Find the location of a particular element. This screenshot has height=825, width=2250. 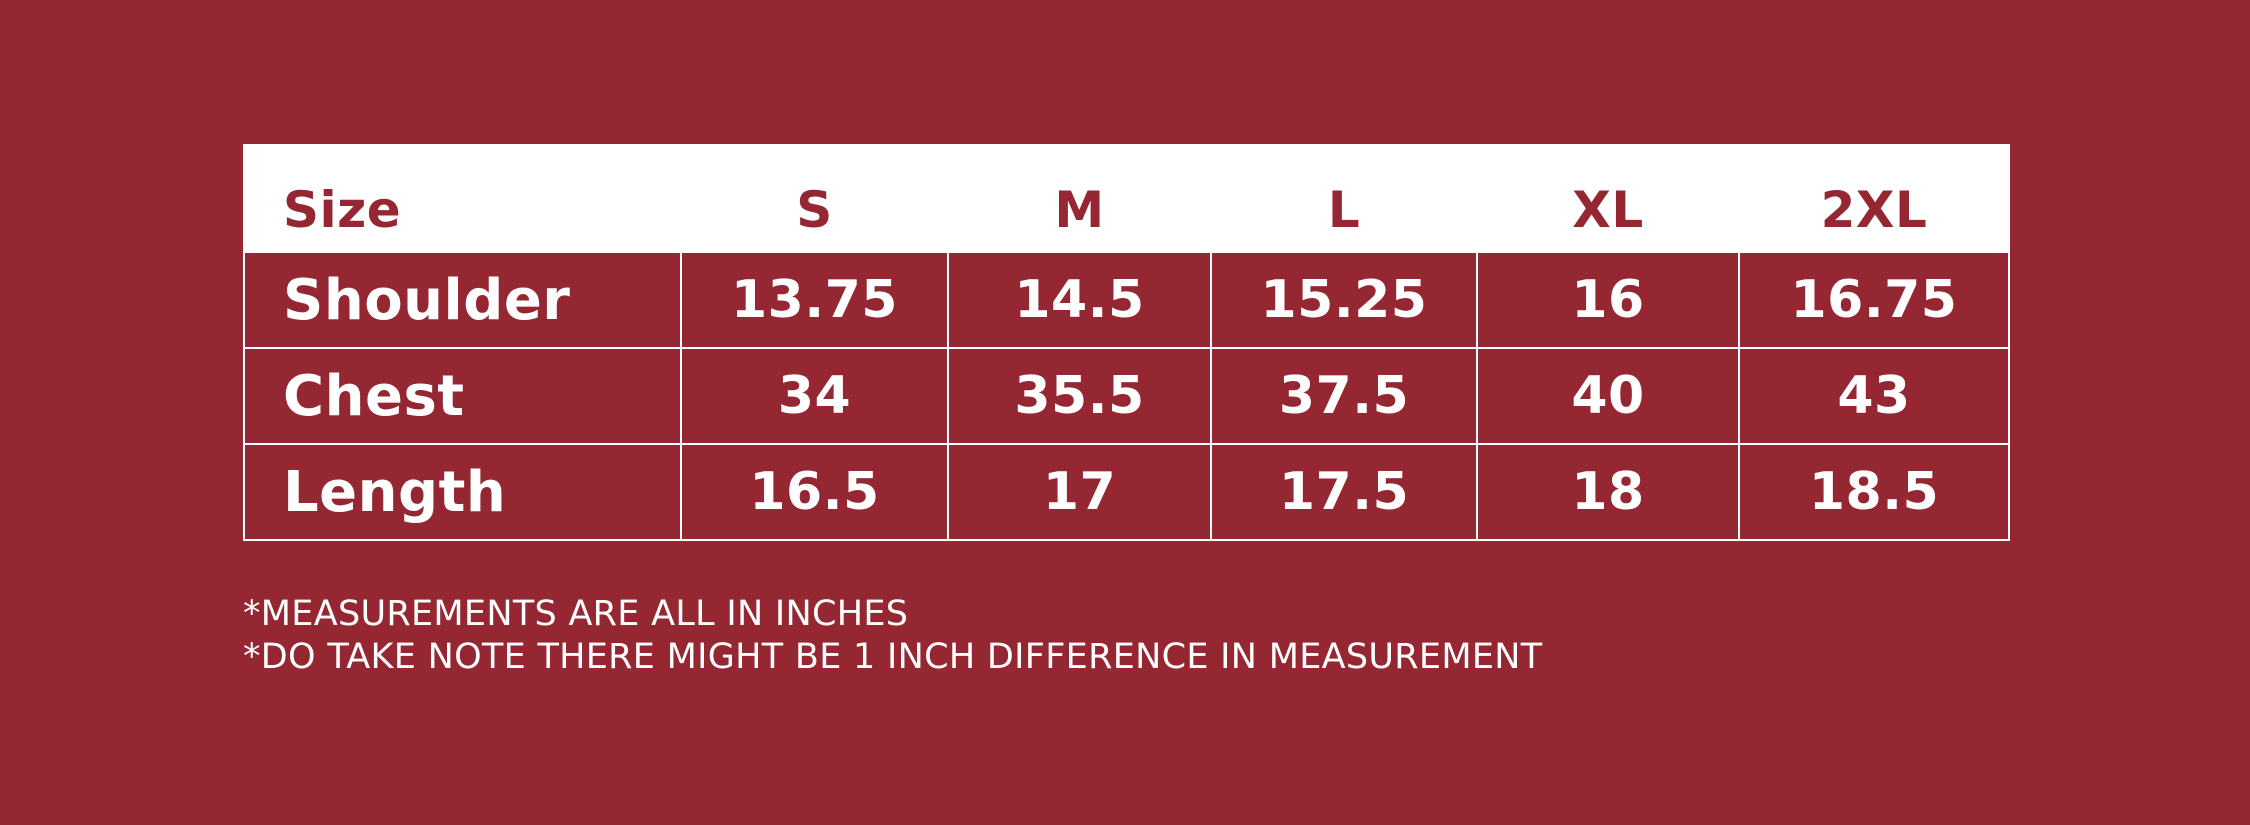

table-row-length: Length 16.5 17 17.5 18 18.5 is located at coordinates (1126, 492).